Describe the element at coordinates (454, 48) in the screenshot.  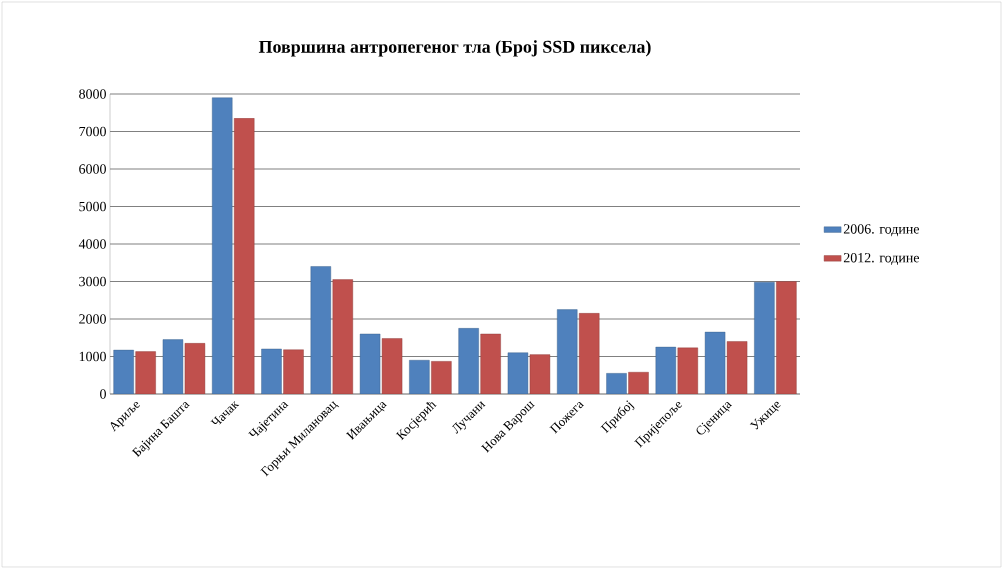
I see `chart-title: Површина антропегеног тла (Број SSD пиксела)` at that location.